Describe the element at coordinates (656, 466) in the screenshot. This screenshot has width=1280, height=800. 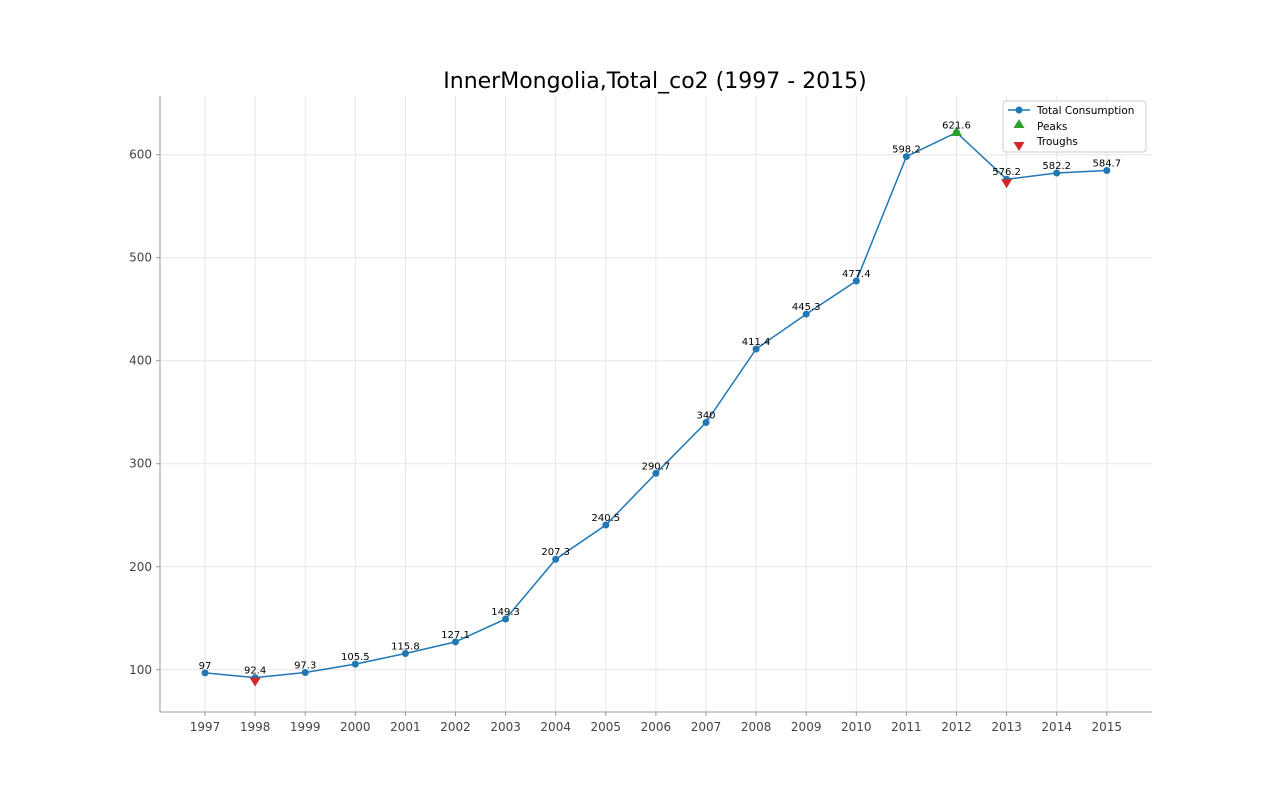
I see `data-label: 290.7` at that location.